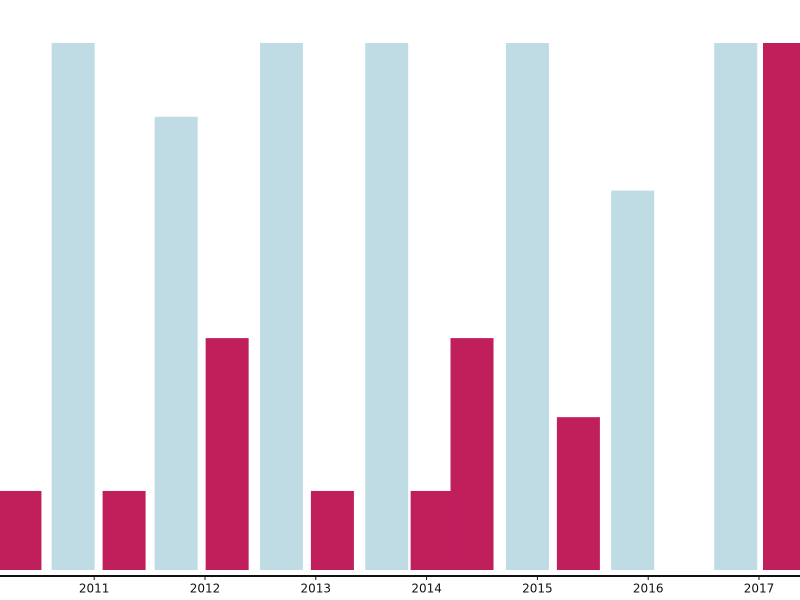 This screenshot has height=600, width=800. What do you see at coordinates (316, 589) in the screenshot?
I see `x-tick-label: 2013` at bounding box center [316, 589].